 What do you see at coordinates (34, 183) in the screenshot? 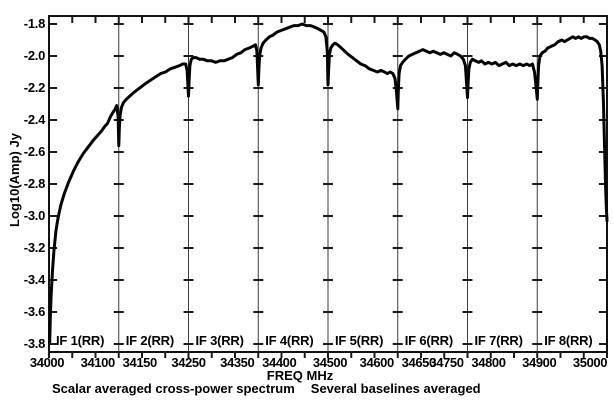
I see `y-tick-label: -2.8` at bounding box center [34, 183].